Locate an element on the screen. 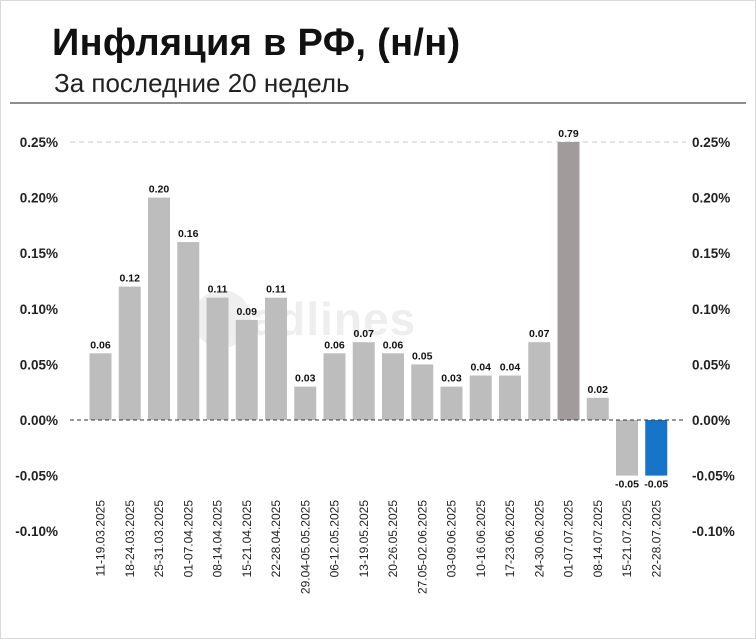 The height and width of the screenshot is (639, 756). bar-20-26.05.2025 is located at coordinates (393, 386).